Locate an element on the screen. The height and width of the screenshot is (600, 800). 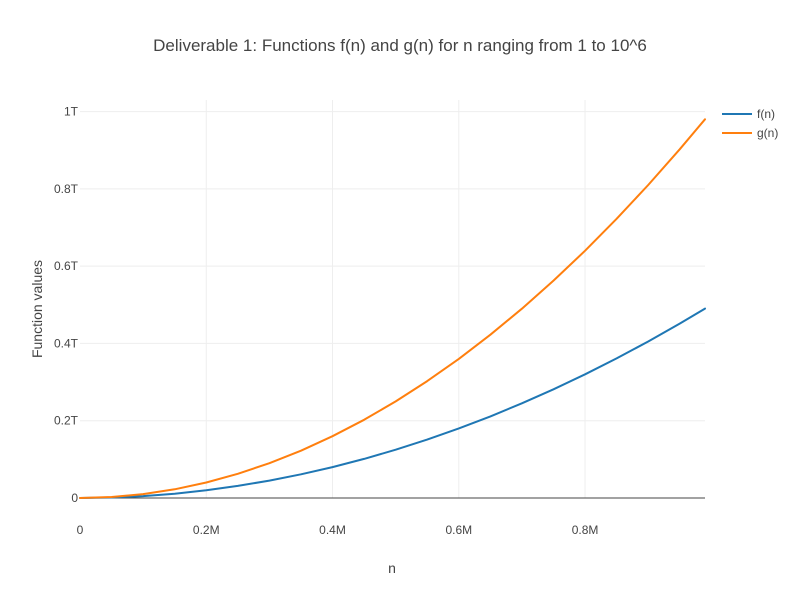
legend-item: g(n) is located at coordinates (750, 133).